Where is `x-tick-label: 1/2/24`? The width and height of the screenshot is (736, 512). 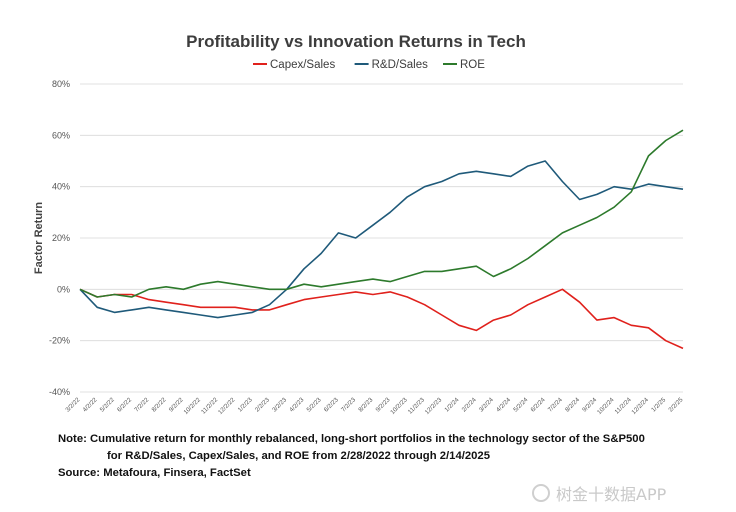 x-tick-label: 1/2/24 is located at coordinates (452, 405).